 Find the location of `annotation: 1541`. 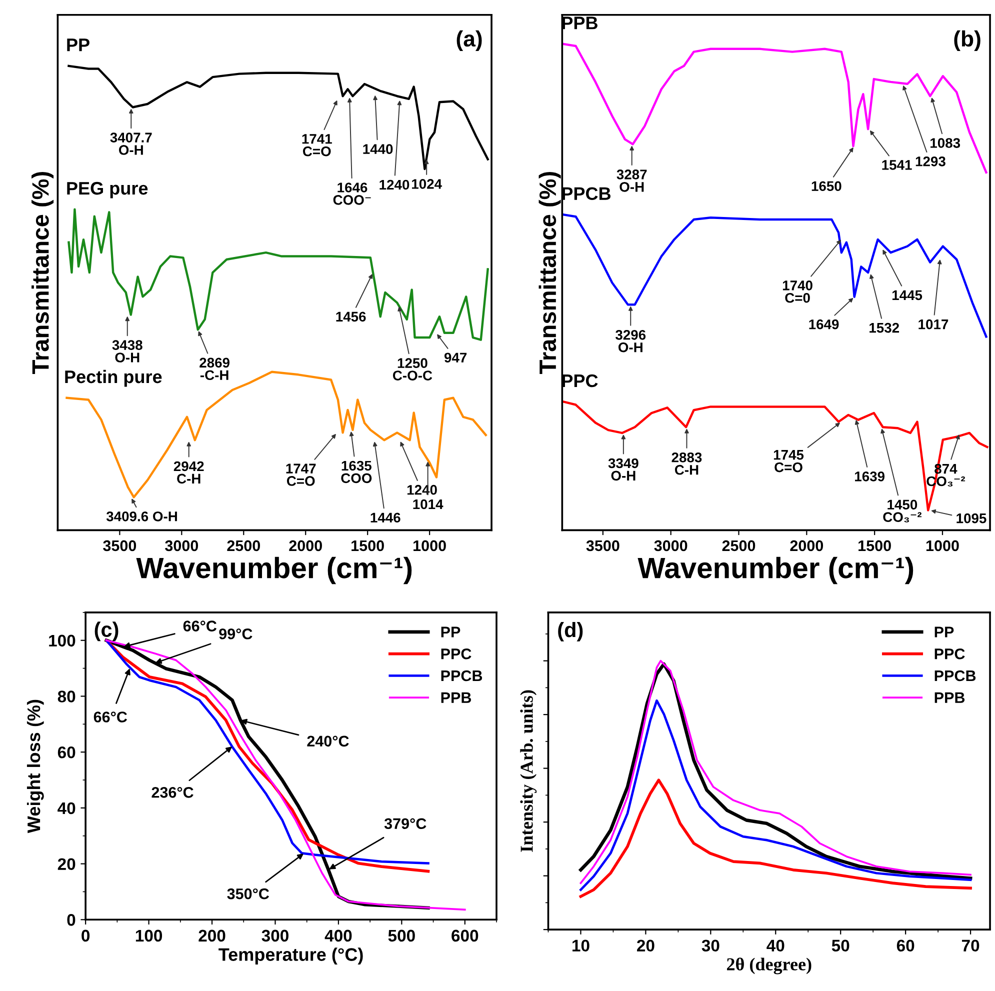

annotation: 1541 is located at coordinates (897, 165).